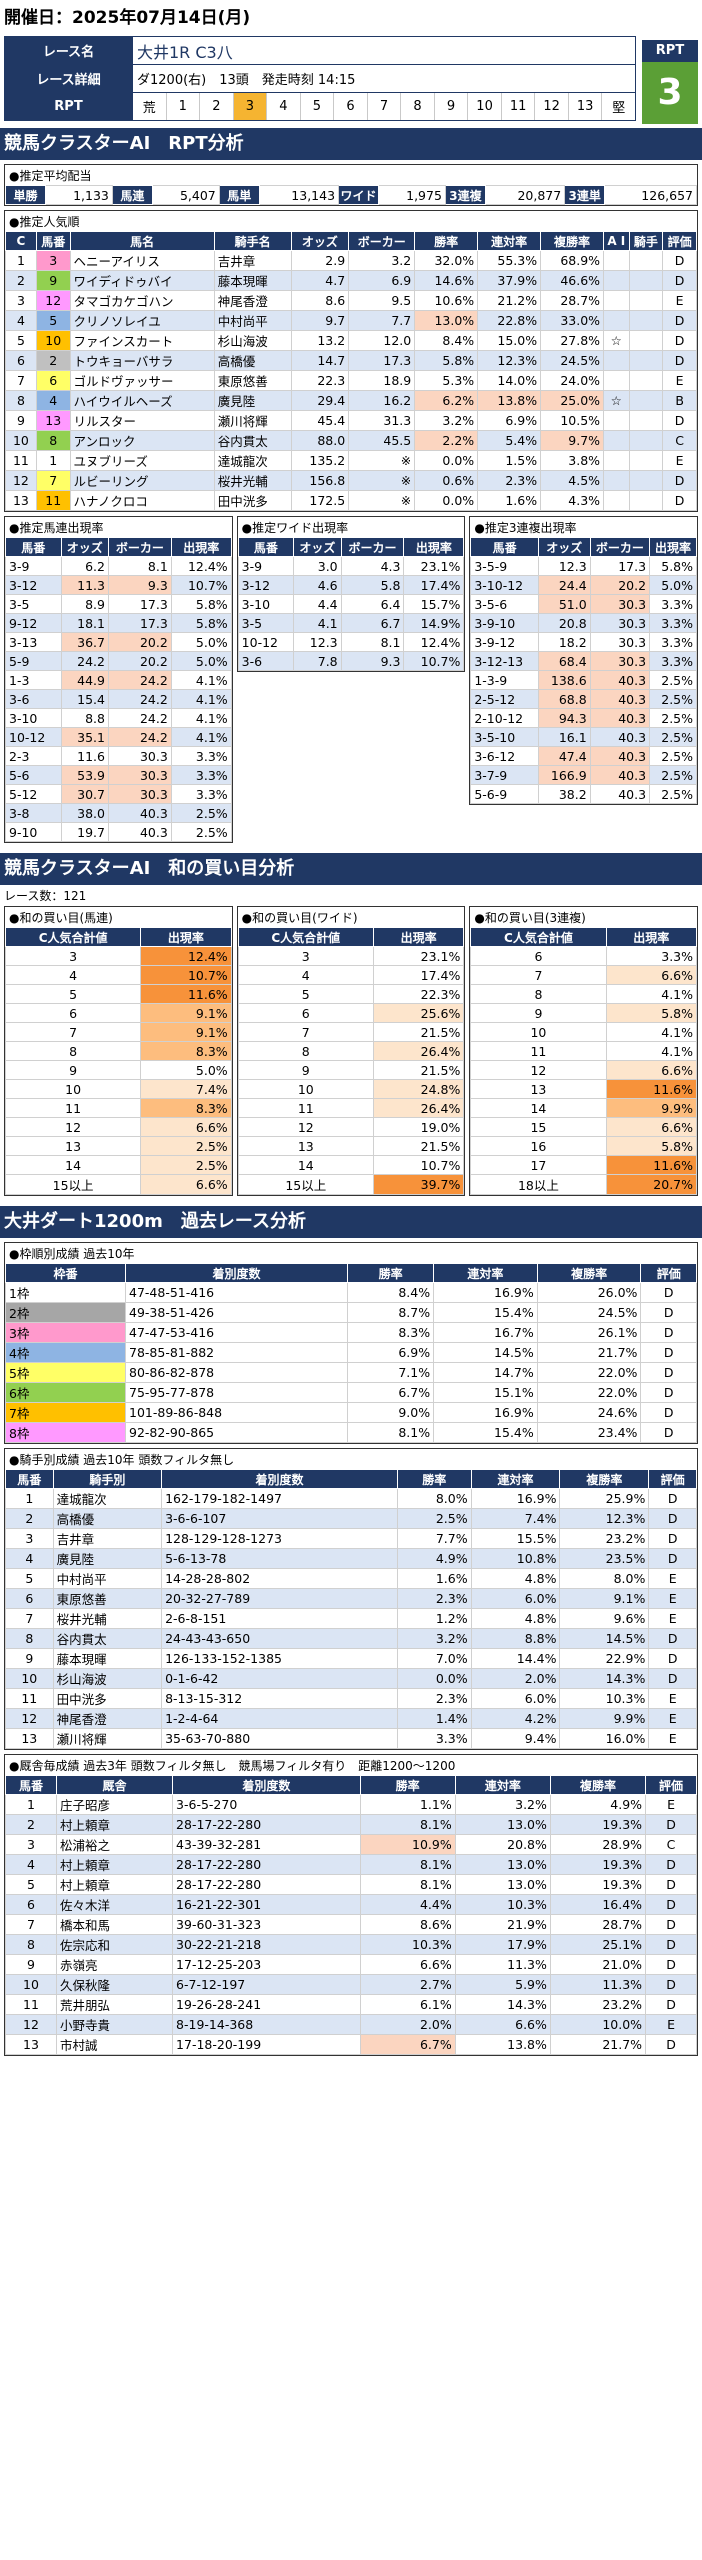  I want to click on table-cell: 11.3, so click(84, 585).